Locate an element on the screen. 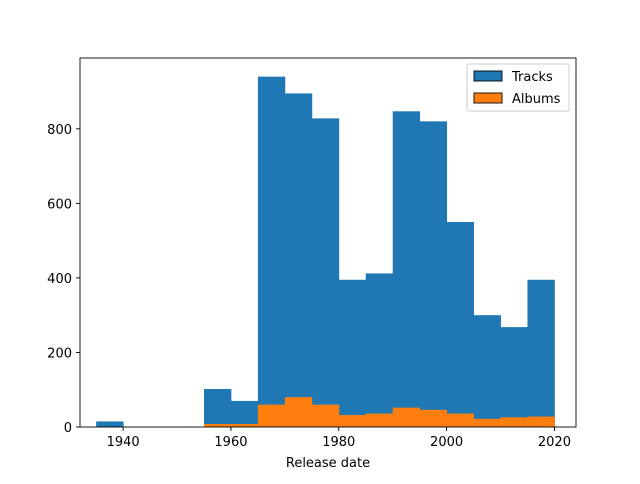 Image resolution: width=640 pixels, height=484 pixels. bar-tracks-1990 is located at coordinates (406, 269).